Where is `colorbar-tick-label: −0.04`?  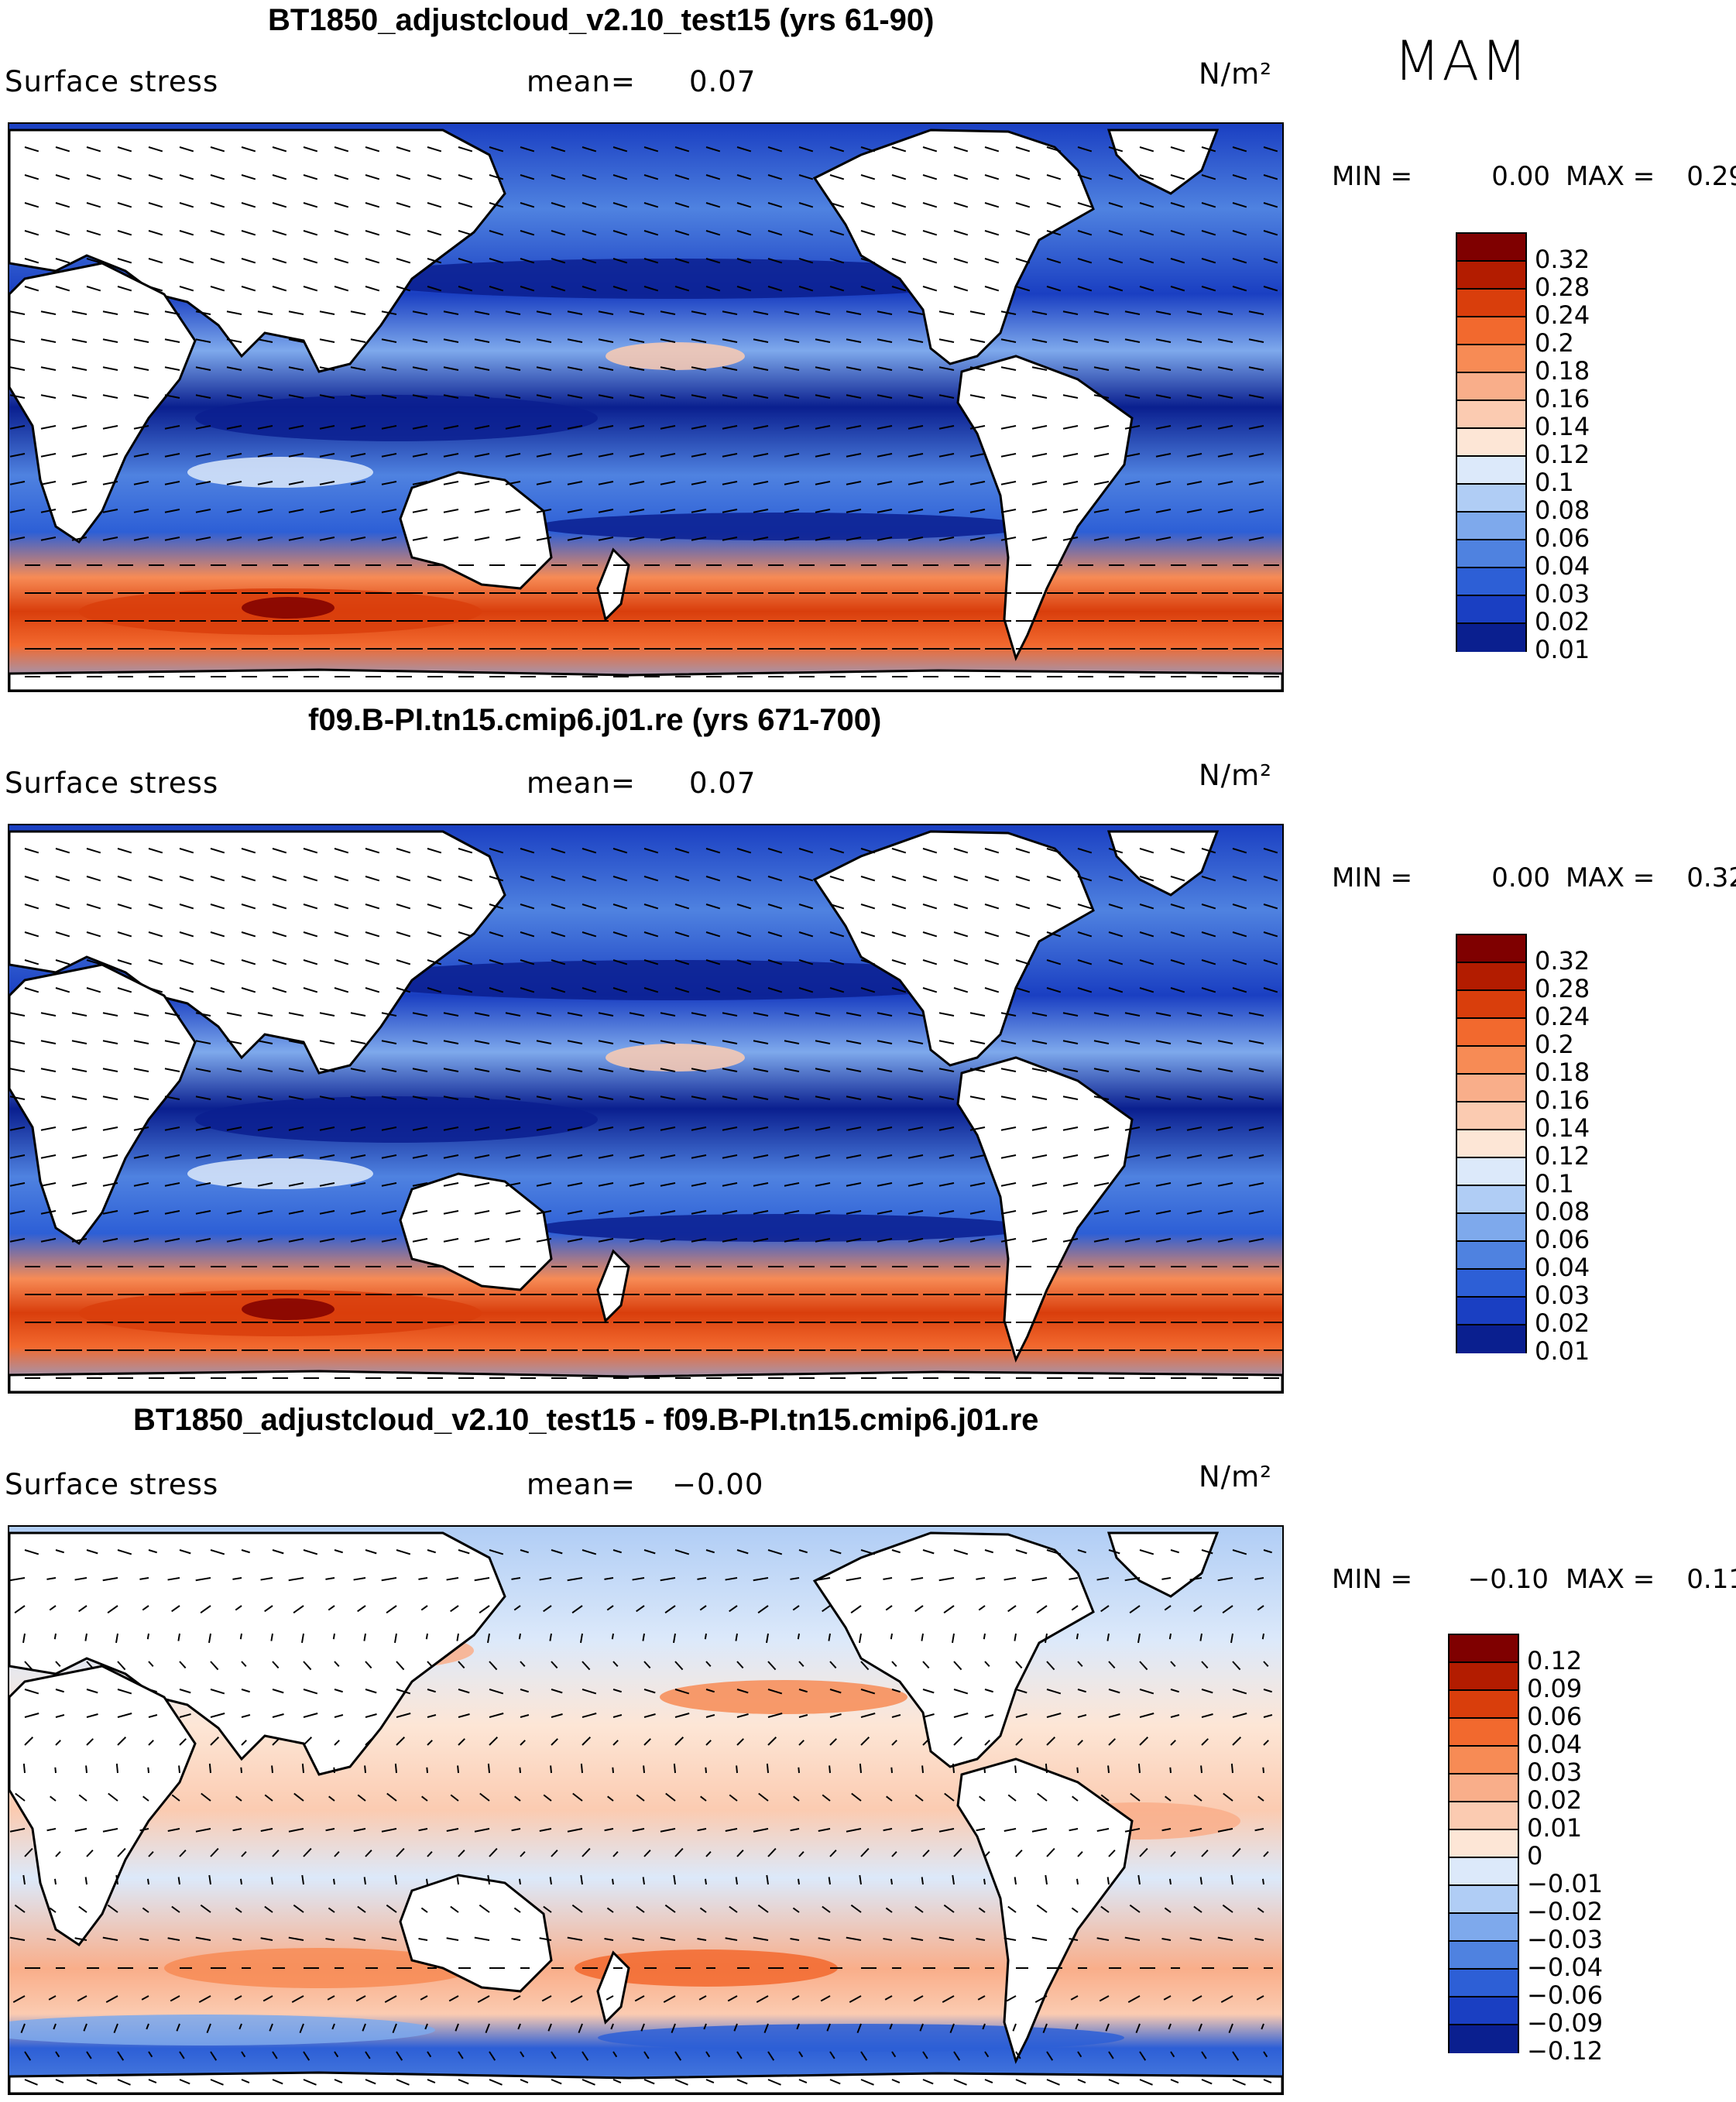 colorbar-tick-label: −0.04 is located at coordinates (1565, 1967).